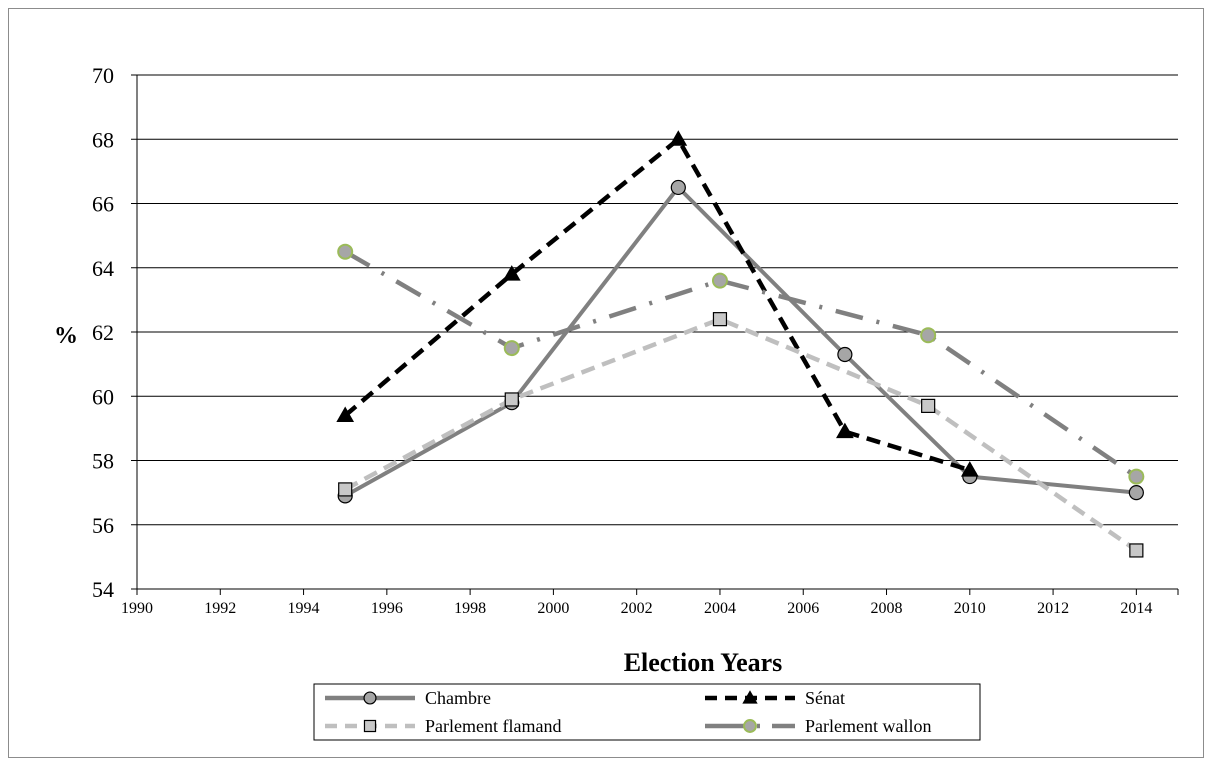  What do you see at coordinates (868, 726) in the screenshot?
I see `legend-label-3: Parlement wallon` at bounding box center [868, 726].